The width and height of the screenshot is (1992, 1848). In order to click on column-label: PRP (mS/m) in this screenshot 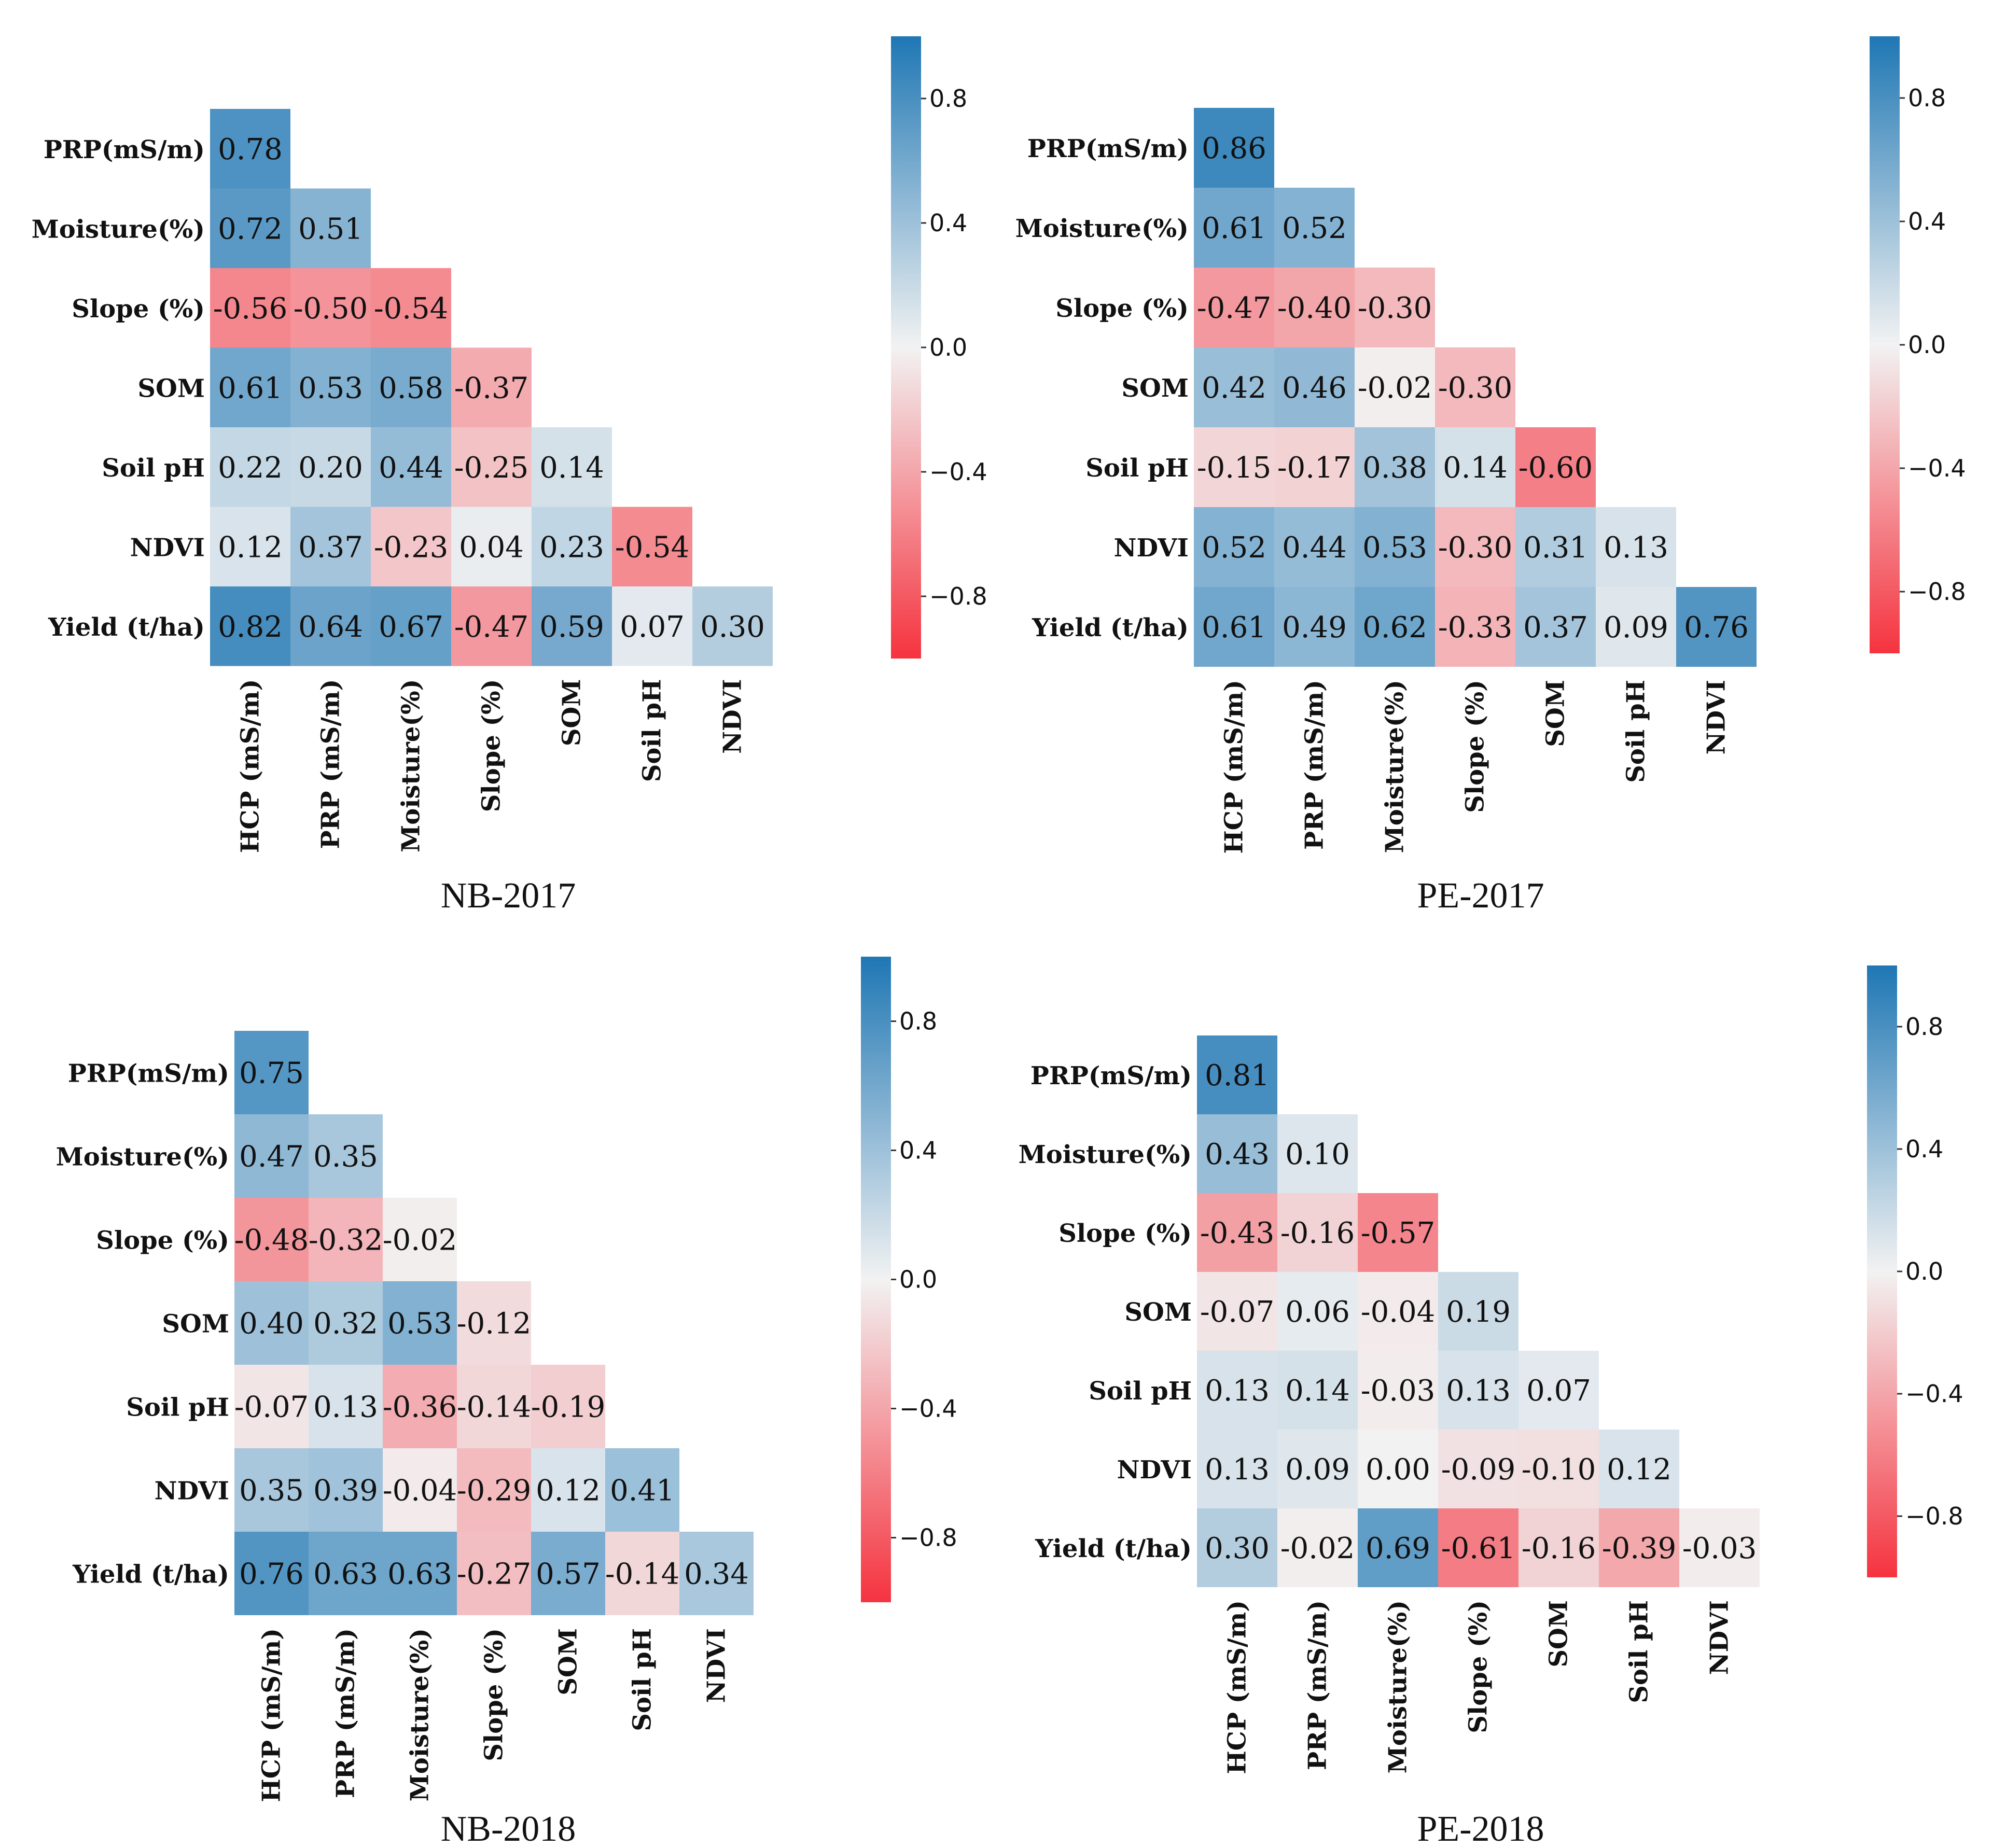, I will do `click(1314, 765)`.